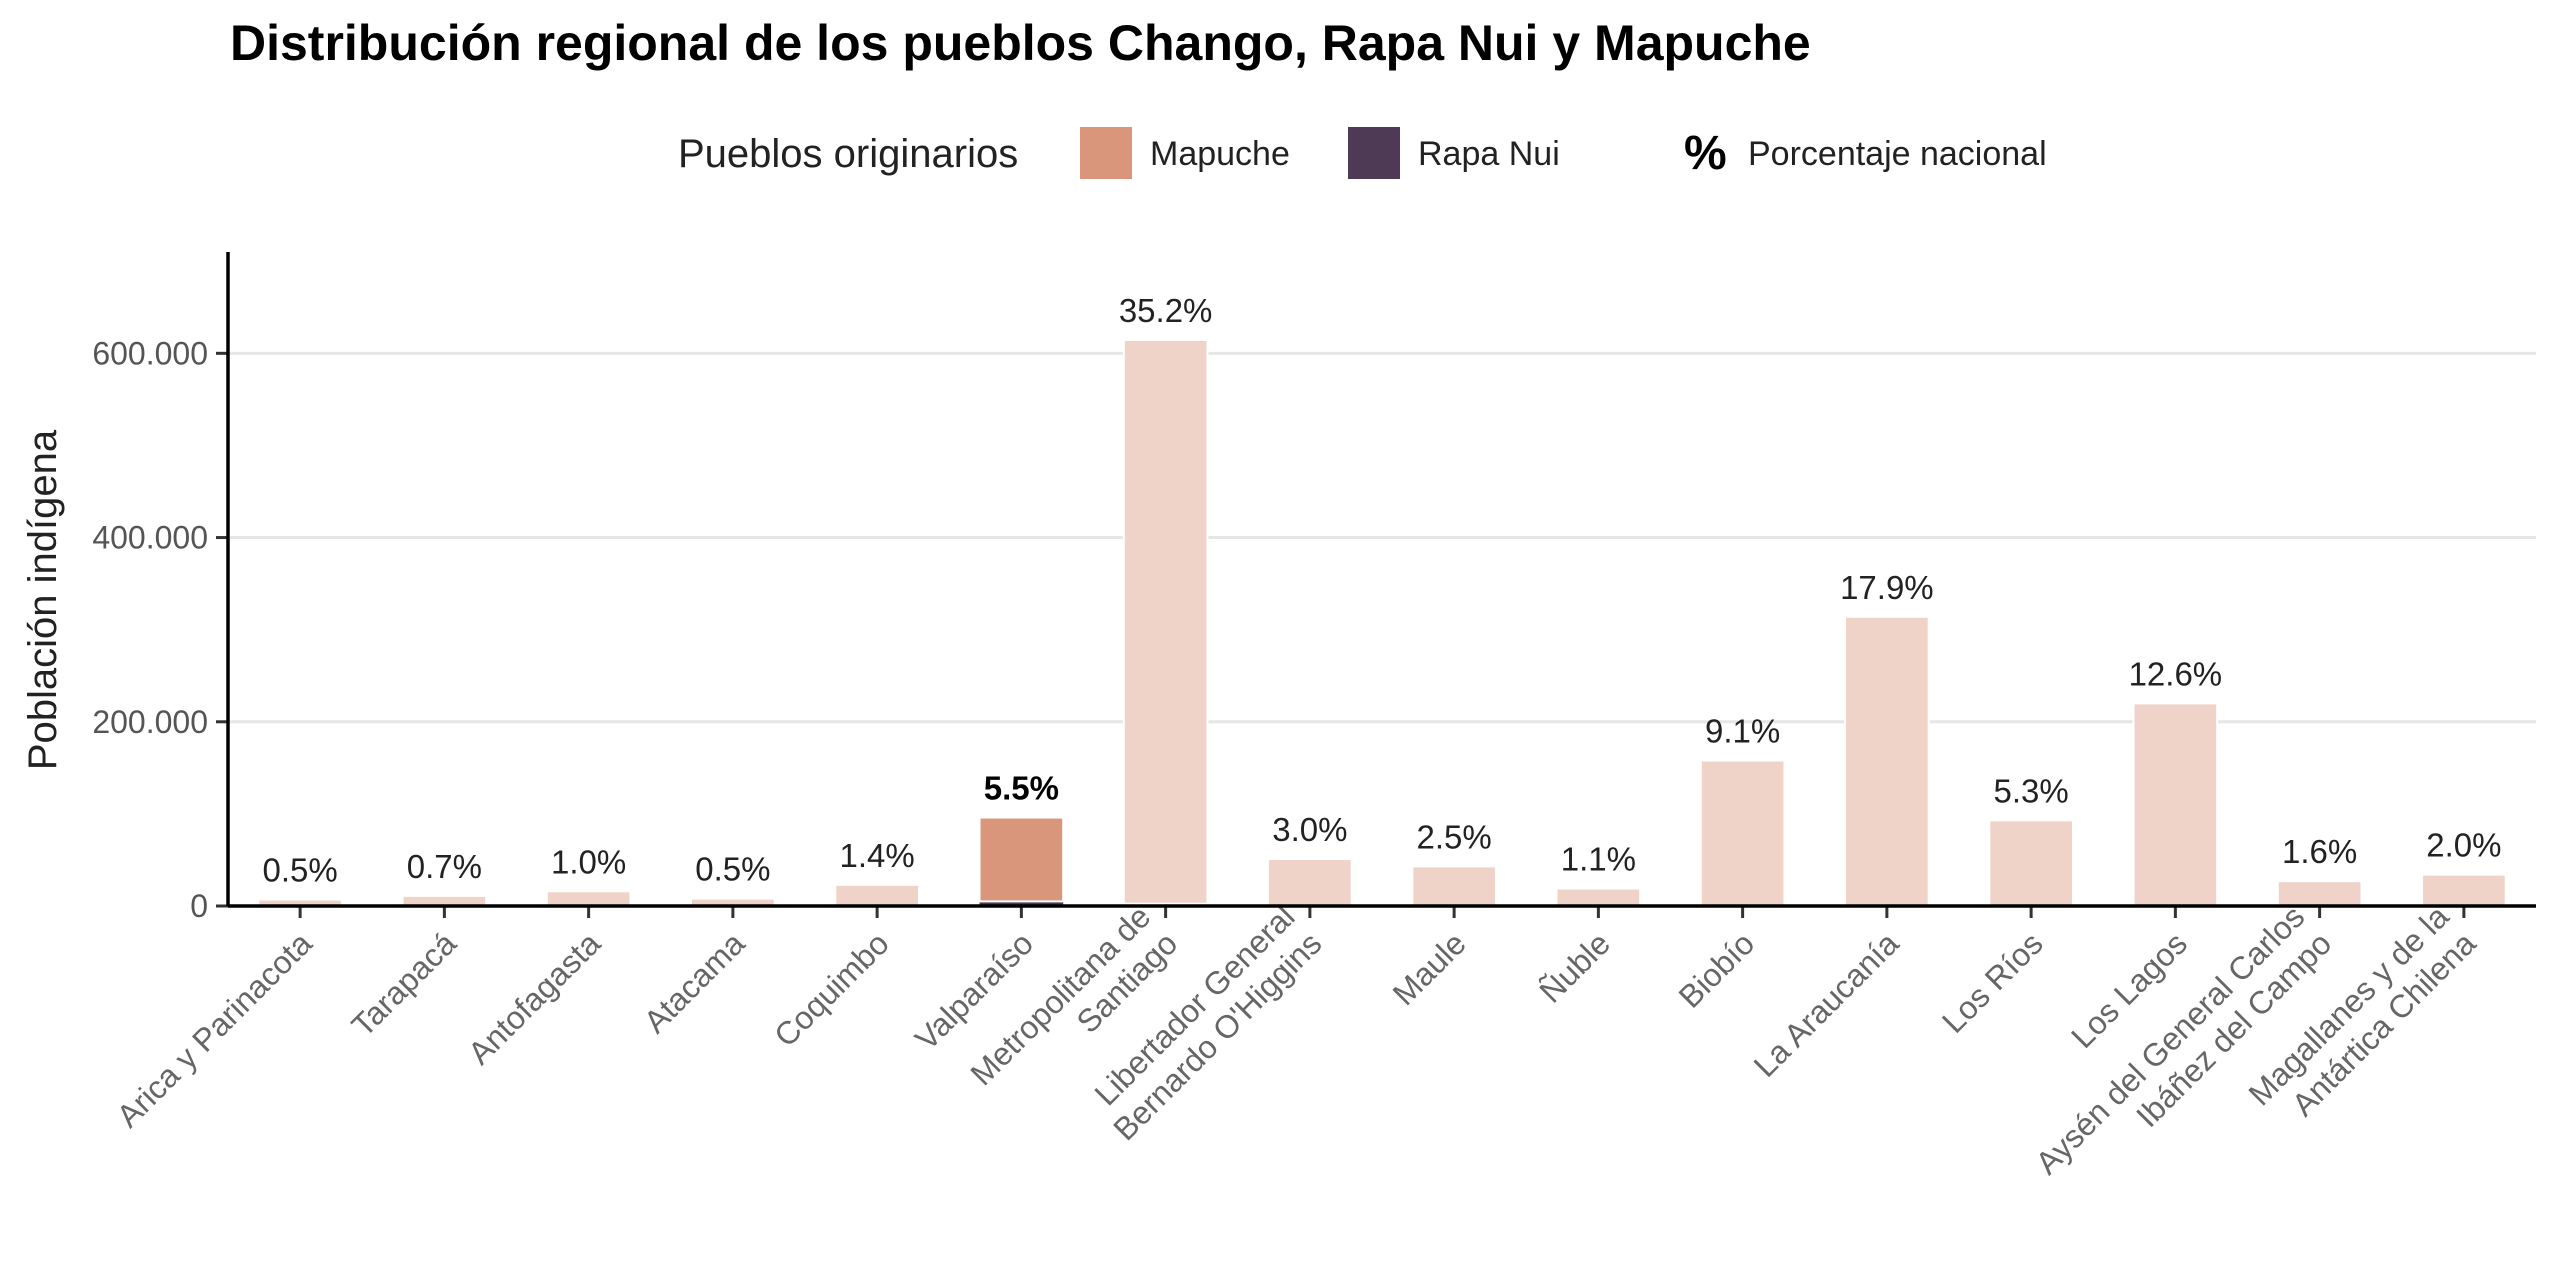  Describe the element at coordinates (160, 629) in the screenshot. I see `y-axis-ticks: 0 200.000 400.000 600.000` at that location.